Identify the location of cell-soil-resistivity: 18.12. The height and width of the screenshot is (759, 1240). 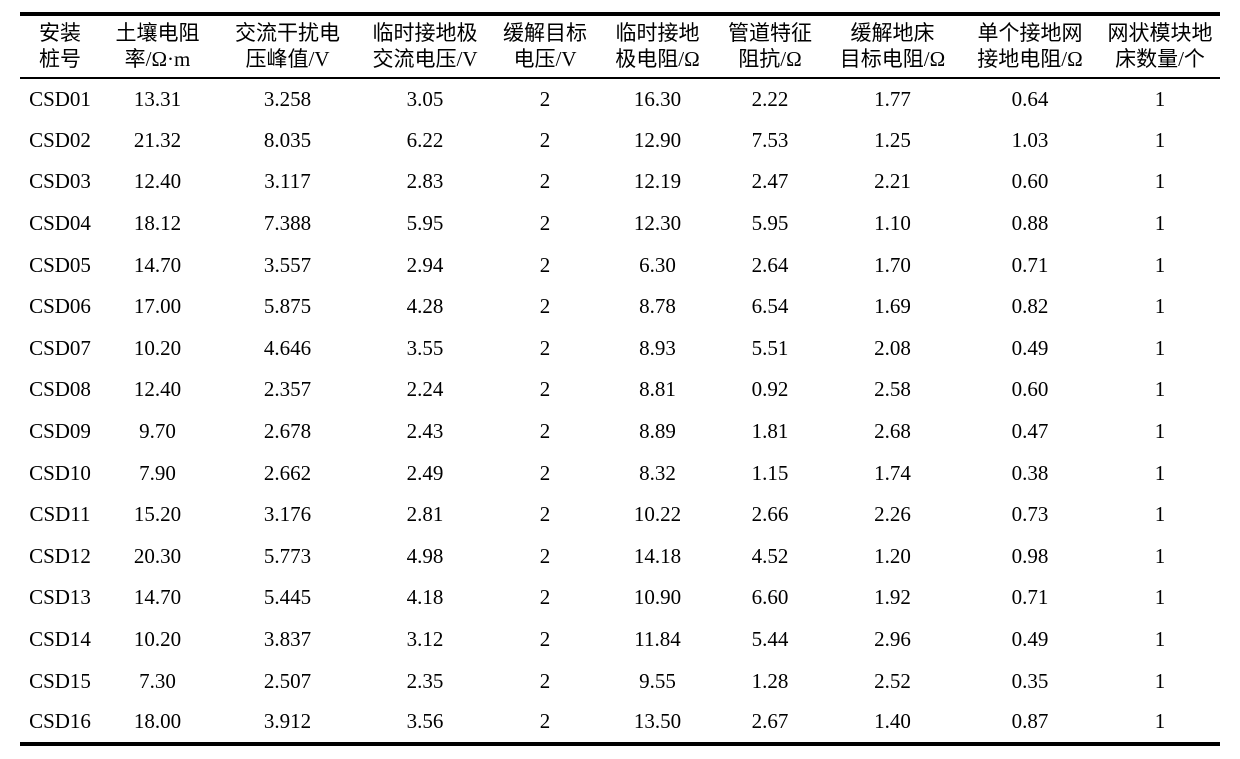
(157, 223).